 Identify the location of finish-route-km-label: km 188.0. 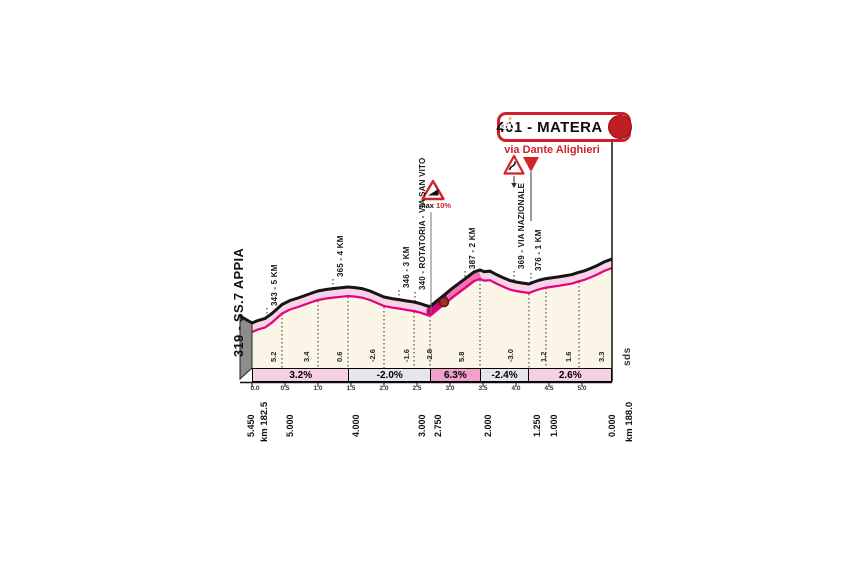
(629, 421).